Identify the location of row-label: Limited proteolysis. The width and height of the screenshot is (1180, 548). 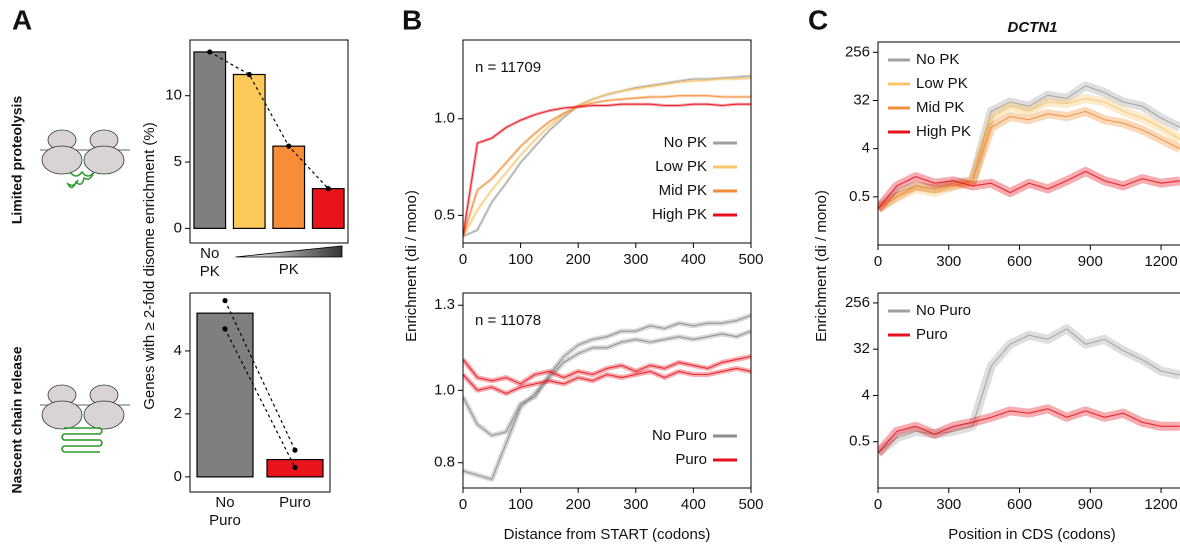
(17, 160).